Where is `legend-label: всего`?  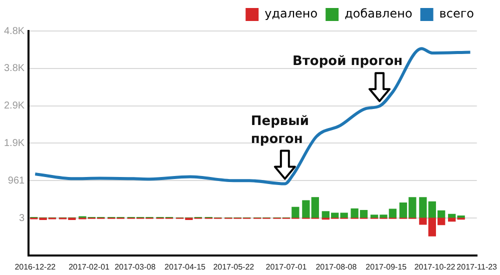 legend-label: всего is located at coordinates (456, 13).